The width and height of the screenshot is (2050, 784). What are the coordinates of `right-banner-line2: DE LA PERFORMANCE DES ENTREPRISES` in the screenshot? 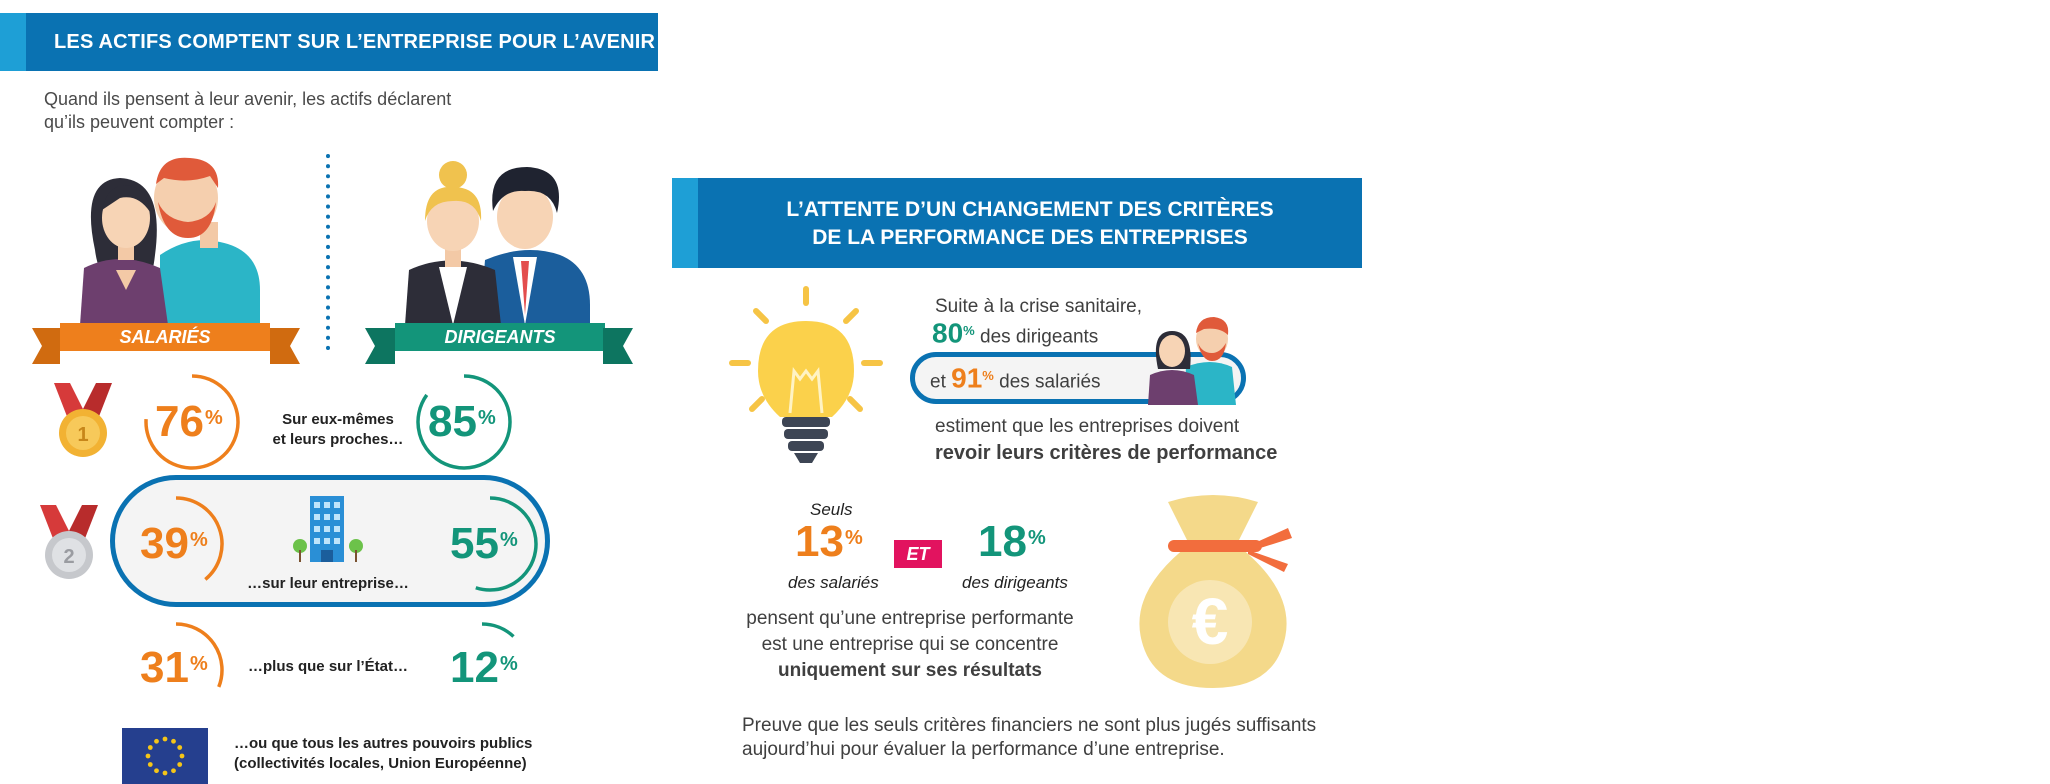 It's located at (1030, 237).